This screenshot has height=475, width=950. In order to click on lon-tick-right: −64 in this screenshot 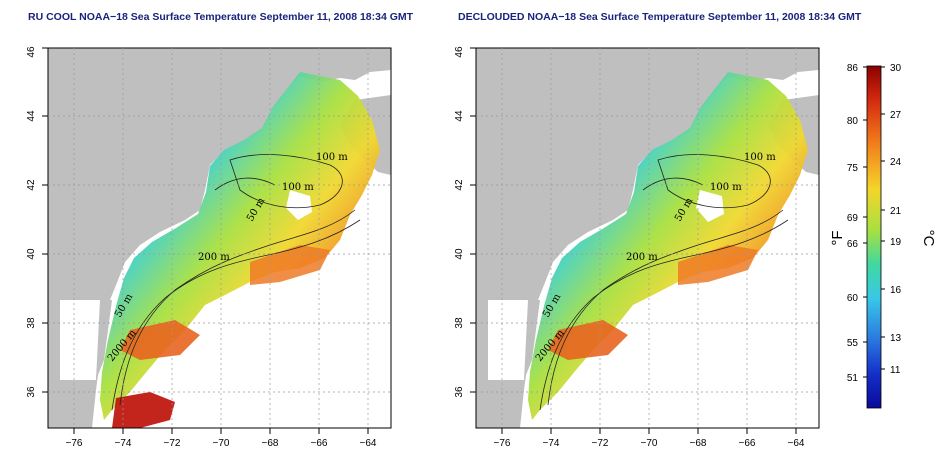, I will do `click(796, 443)`.